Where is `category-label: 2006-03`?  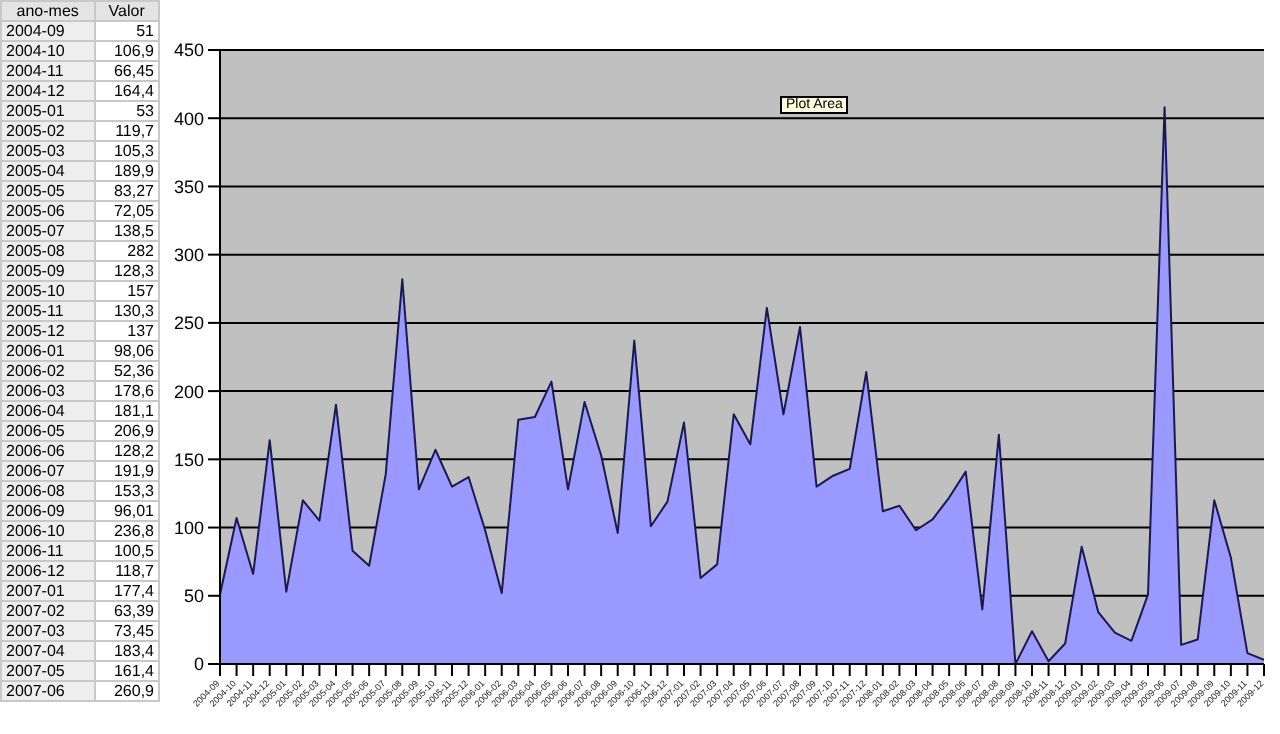
category-label: 2006-03 is located at coordinates (48, 391).